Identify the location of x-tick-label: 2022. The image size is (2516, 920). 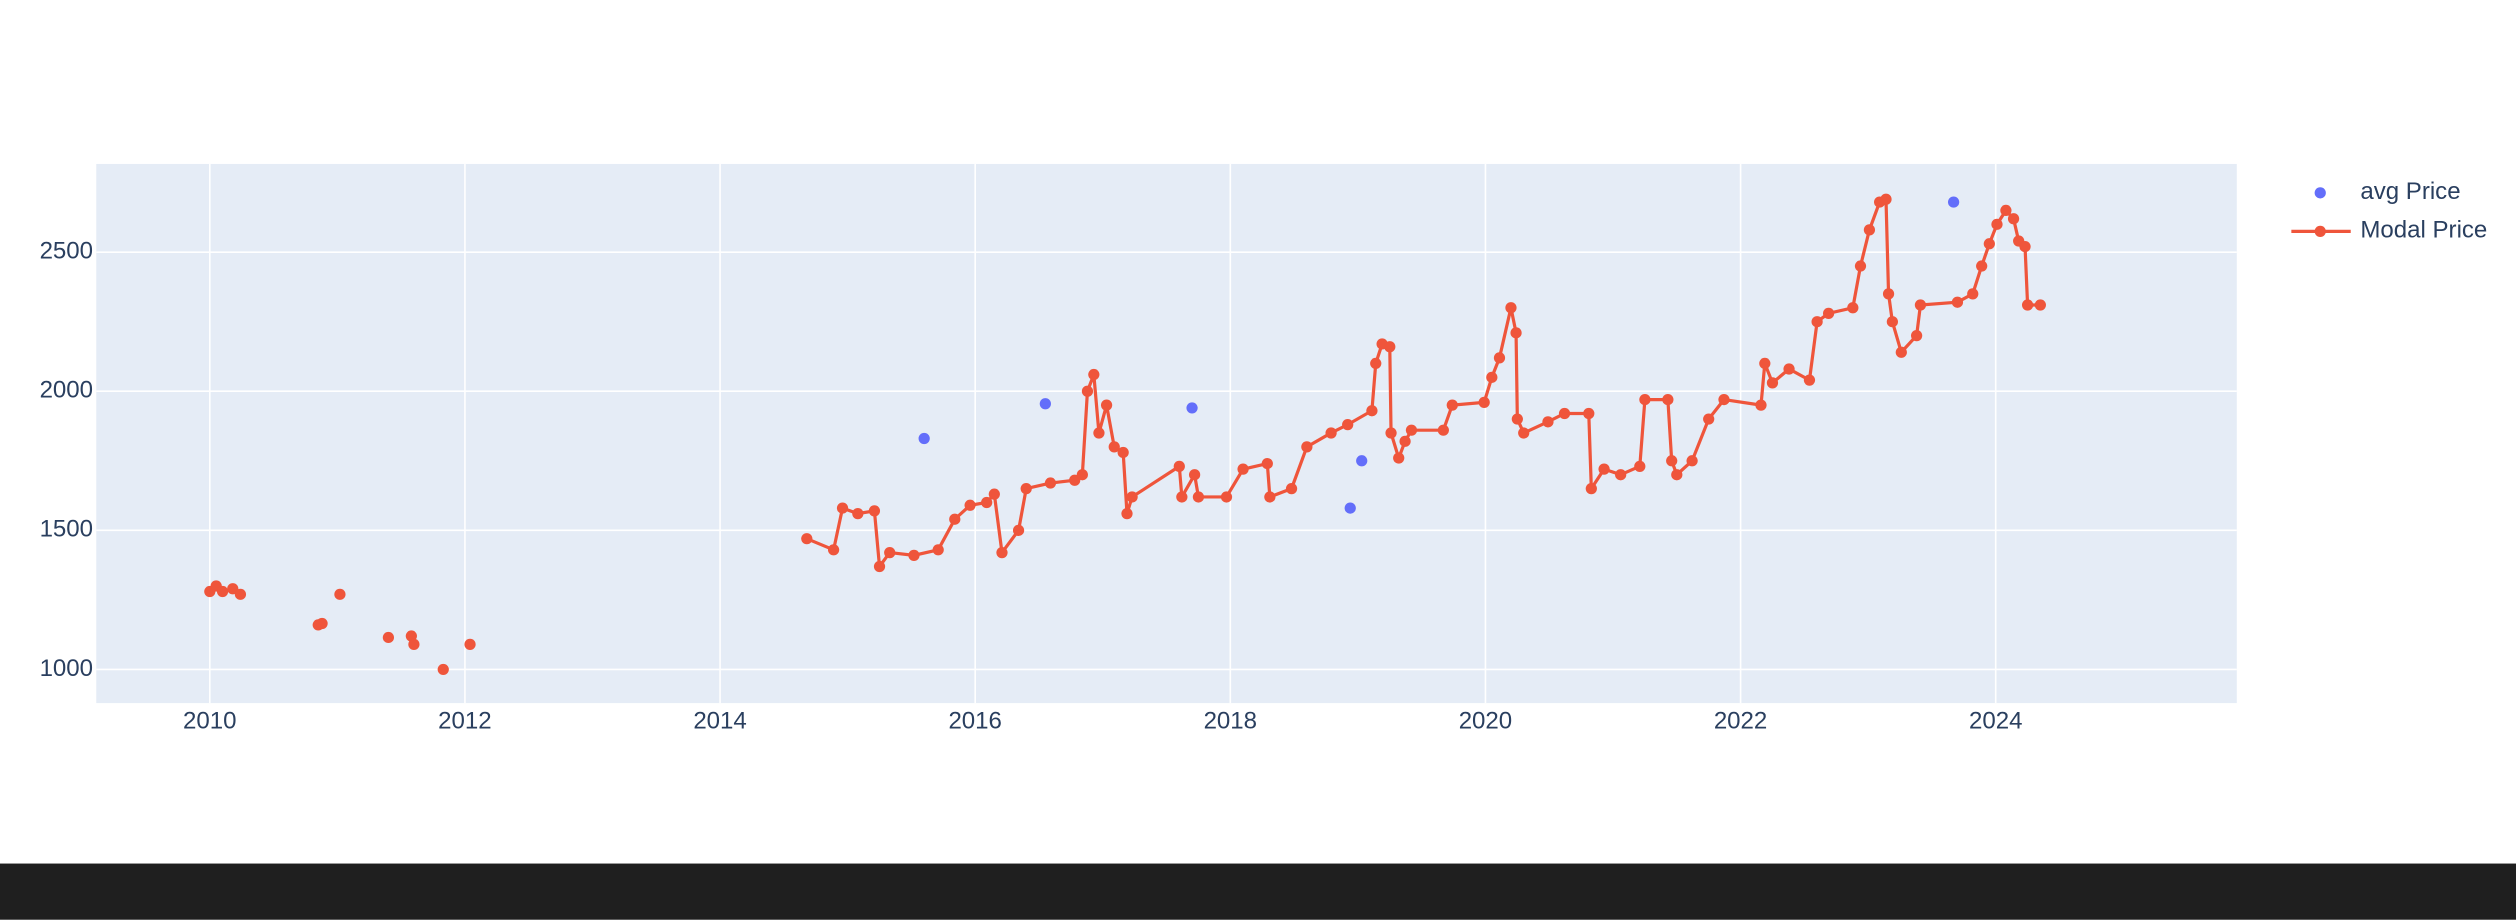
(1741, 721).